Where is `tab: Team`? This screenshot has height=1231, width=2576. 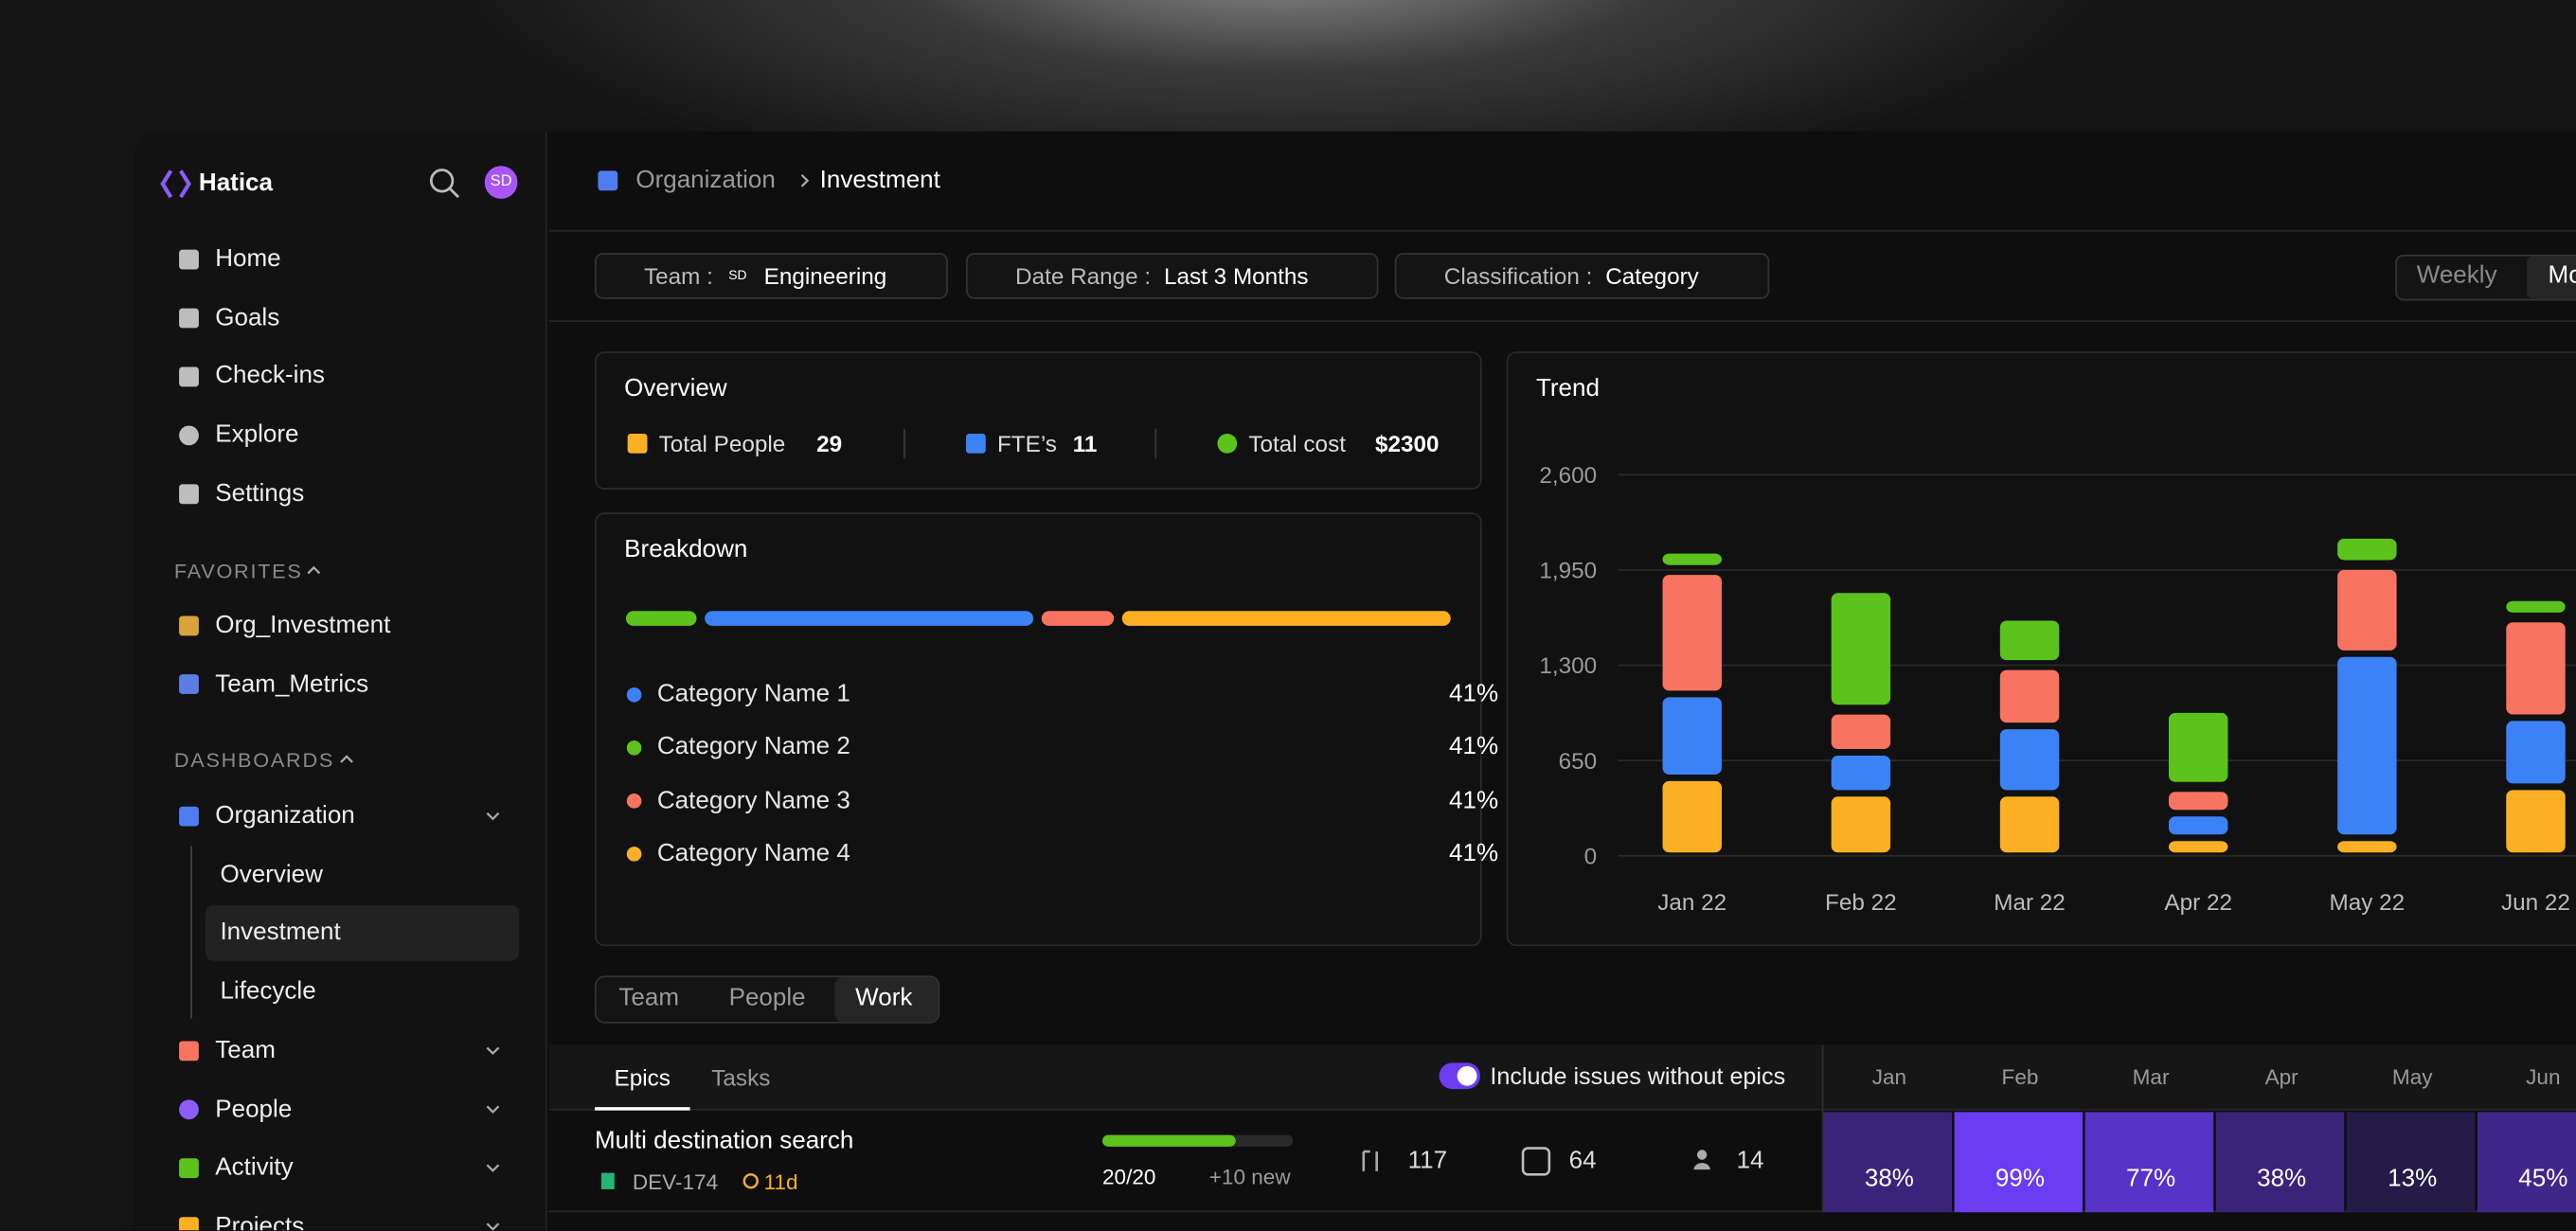
tab: Team is located at coordinates (649, 998).